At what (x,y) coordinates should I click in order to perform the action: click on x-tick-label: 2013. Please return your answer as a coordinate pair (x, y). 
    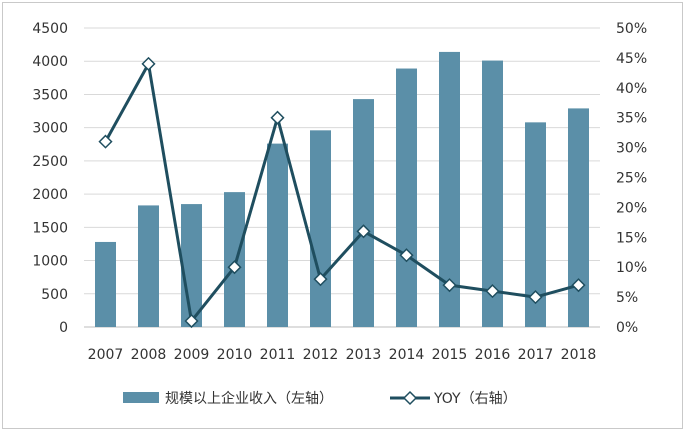
    Looking at the image, I should click on (364, 355).